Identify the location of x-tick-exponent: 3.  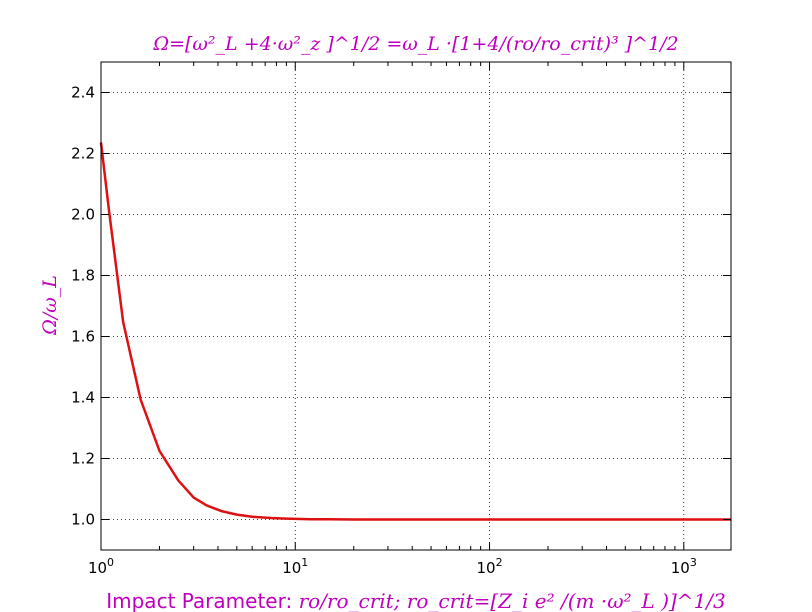
(693, 562).